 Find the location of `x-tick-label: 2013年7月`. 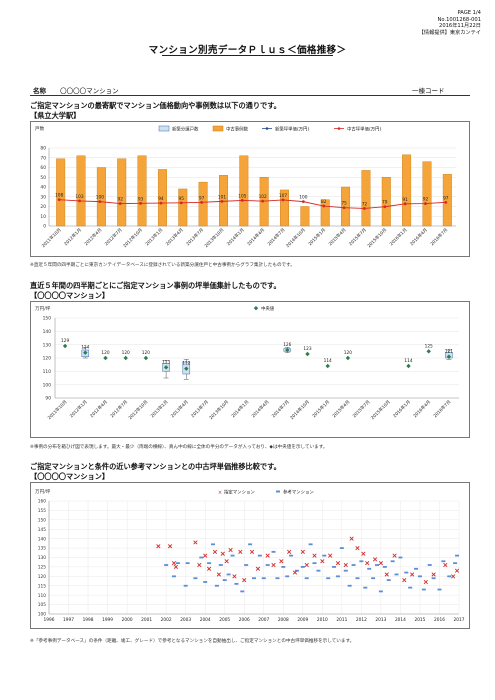

x-tick-label: 2013年7月 is located at coordinates (194, 236).